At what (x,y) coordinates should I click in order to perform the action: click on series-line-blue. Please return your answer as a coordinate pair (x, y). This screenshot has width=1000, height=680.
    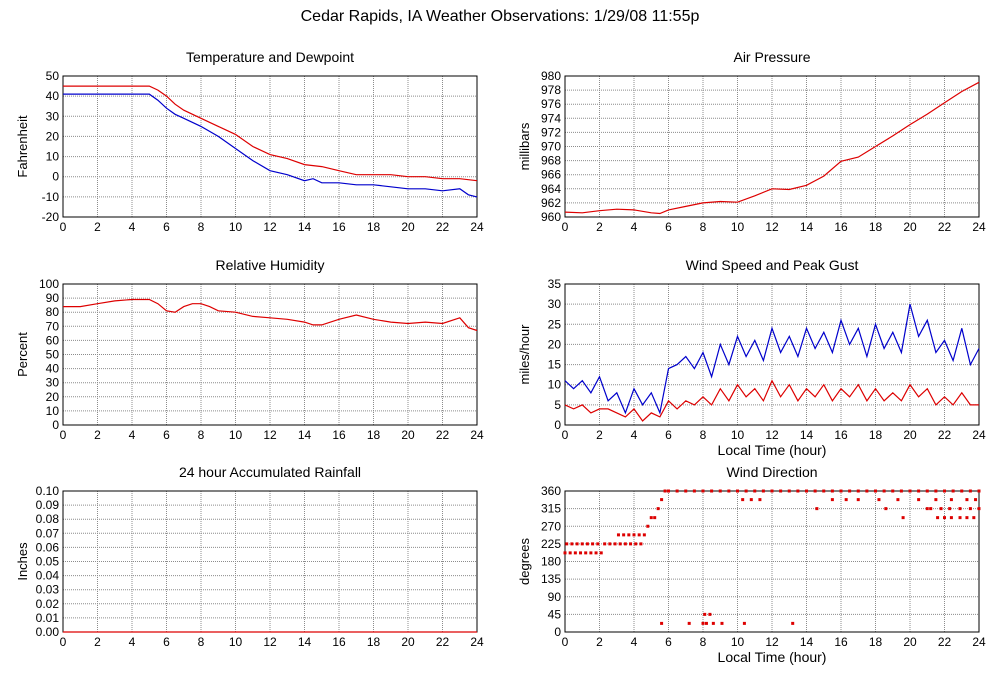
    Looking at the image, I should click on (772, 359).